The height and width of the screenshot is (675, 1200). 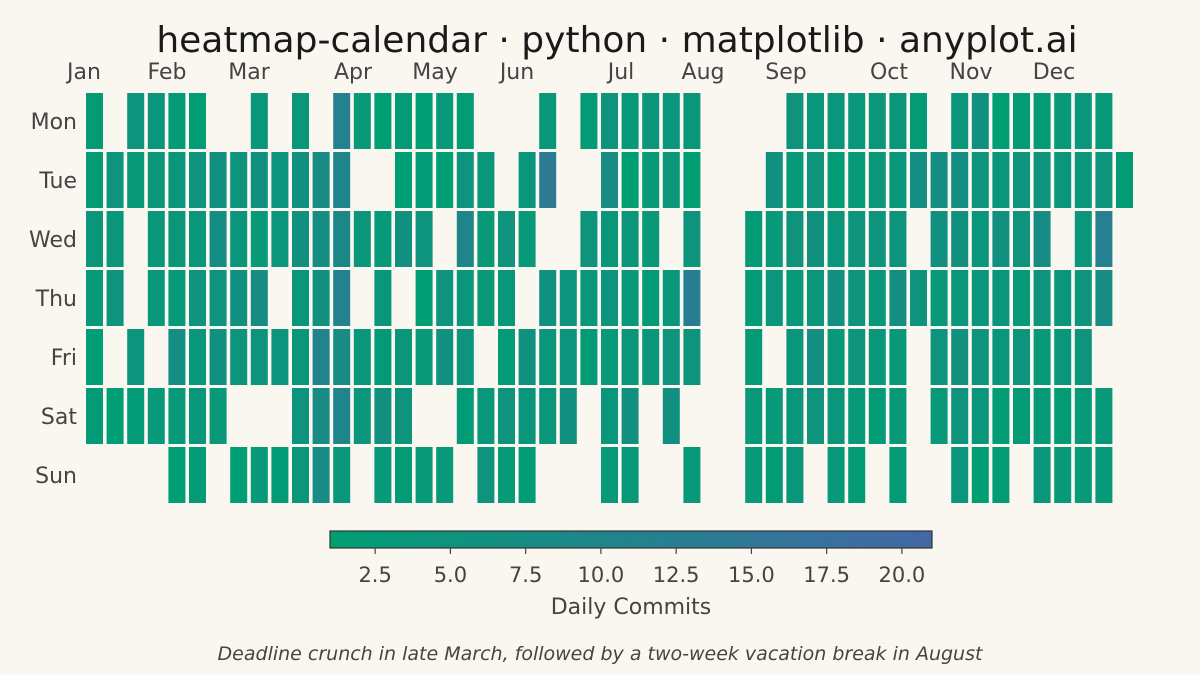 I want to click on month-label: Apr, so click(x=353, y=72).